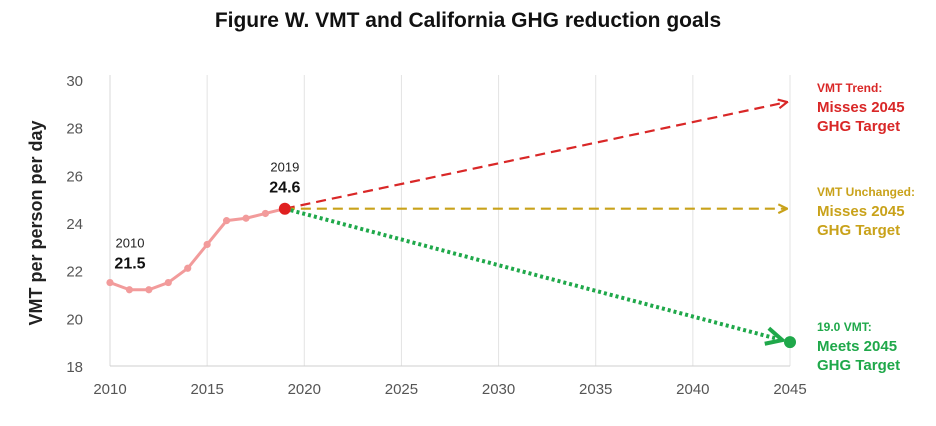  Describe the element at coordinates (866, 192) in the screenshot. I see `end-label-1-title: VMT Unchanged:` at that location.